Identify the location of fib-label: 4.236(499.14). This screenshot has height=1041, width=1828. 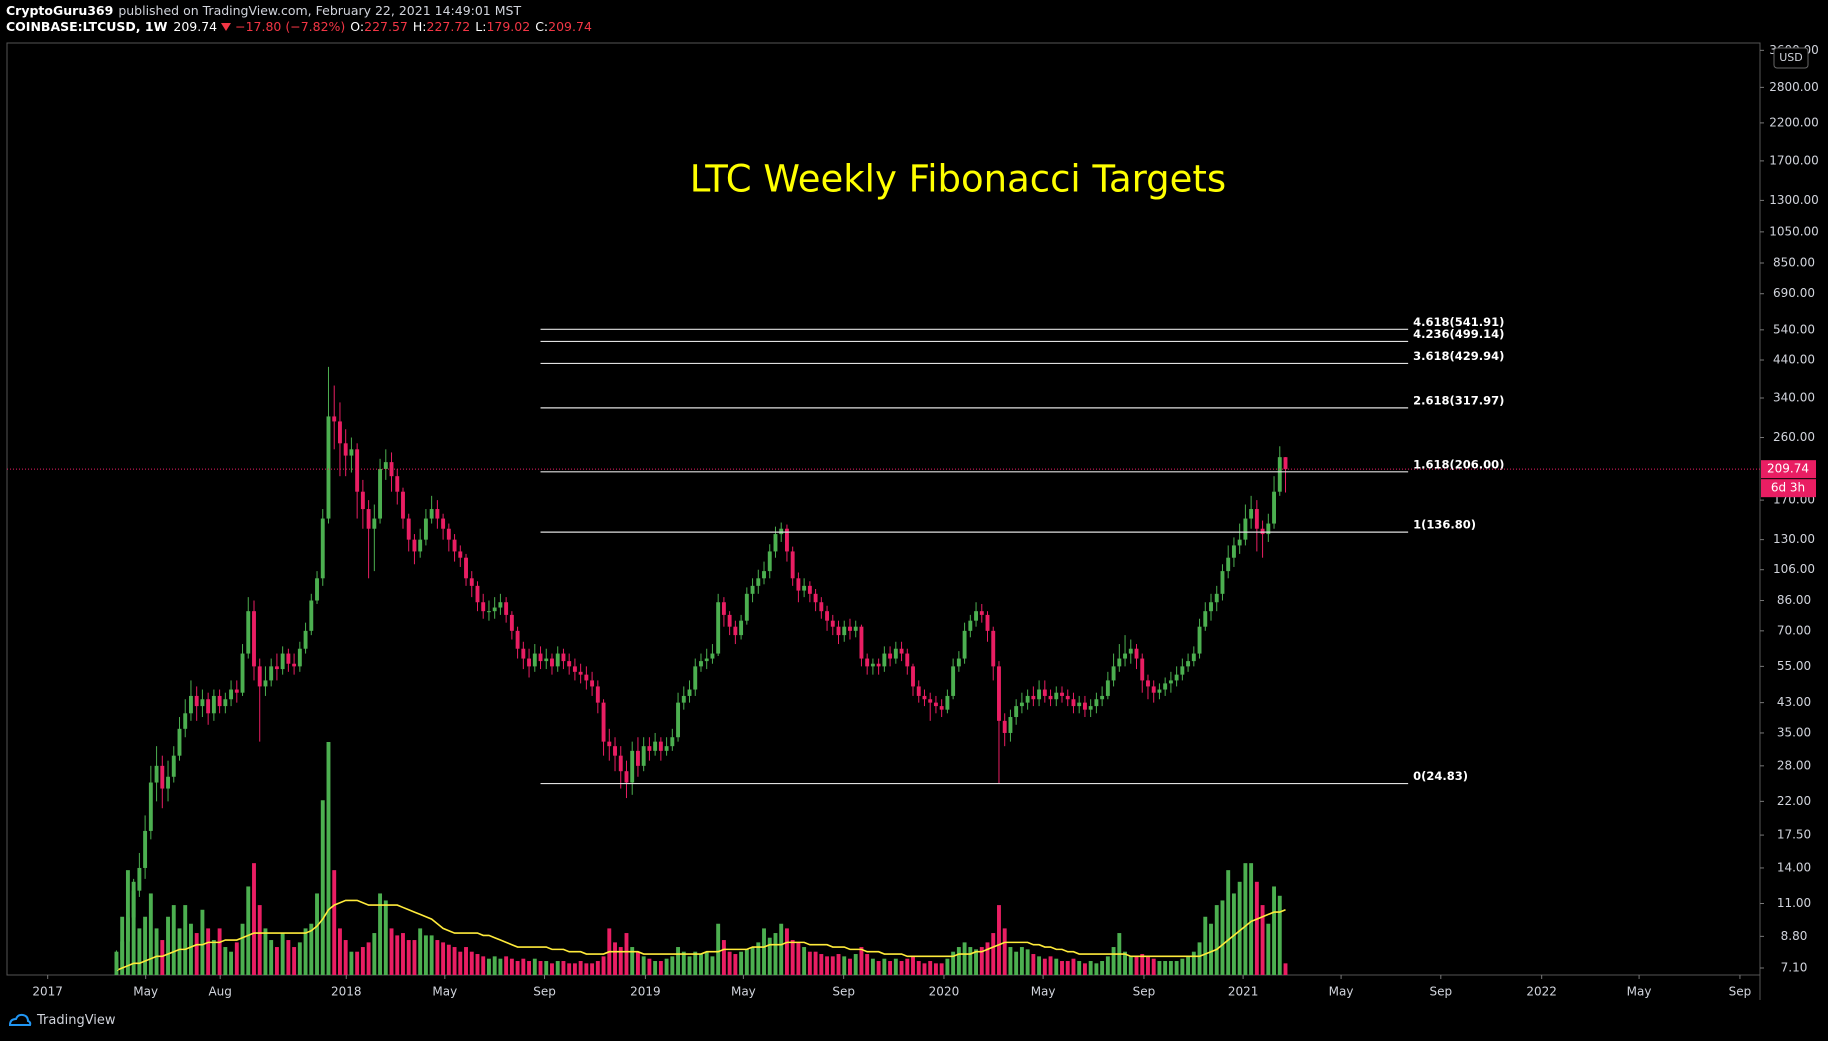
(1458, 334).